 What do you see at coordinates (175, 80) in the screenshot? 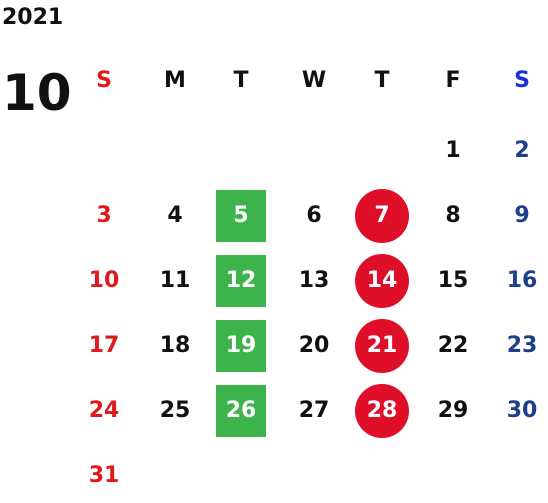
I see `weekday-monday: M` at bounding box center [175, 80].